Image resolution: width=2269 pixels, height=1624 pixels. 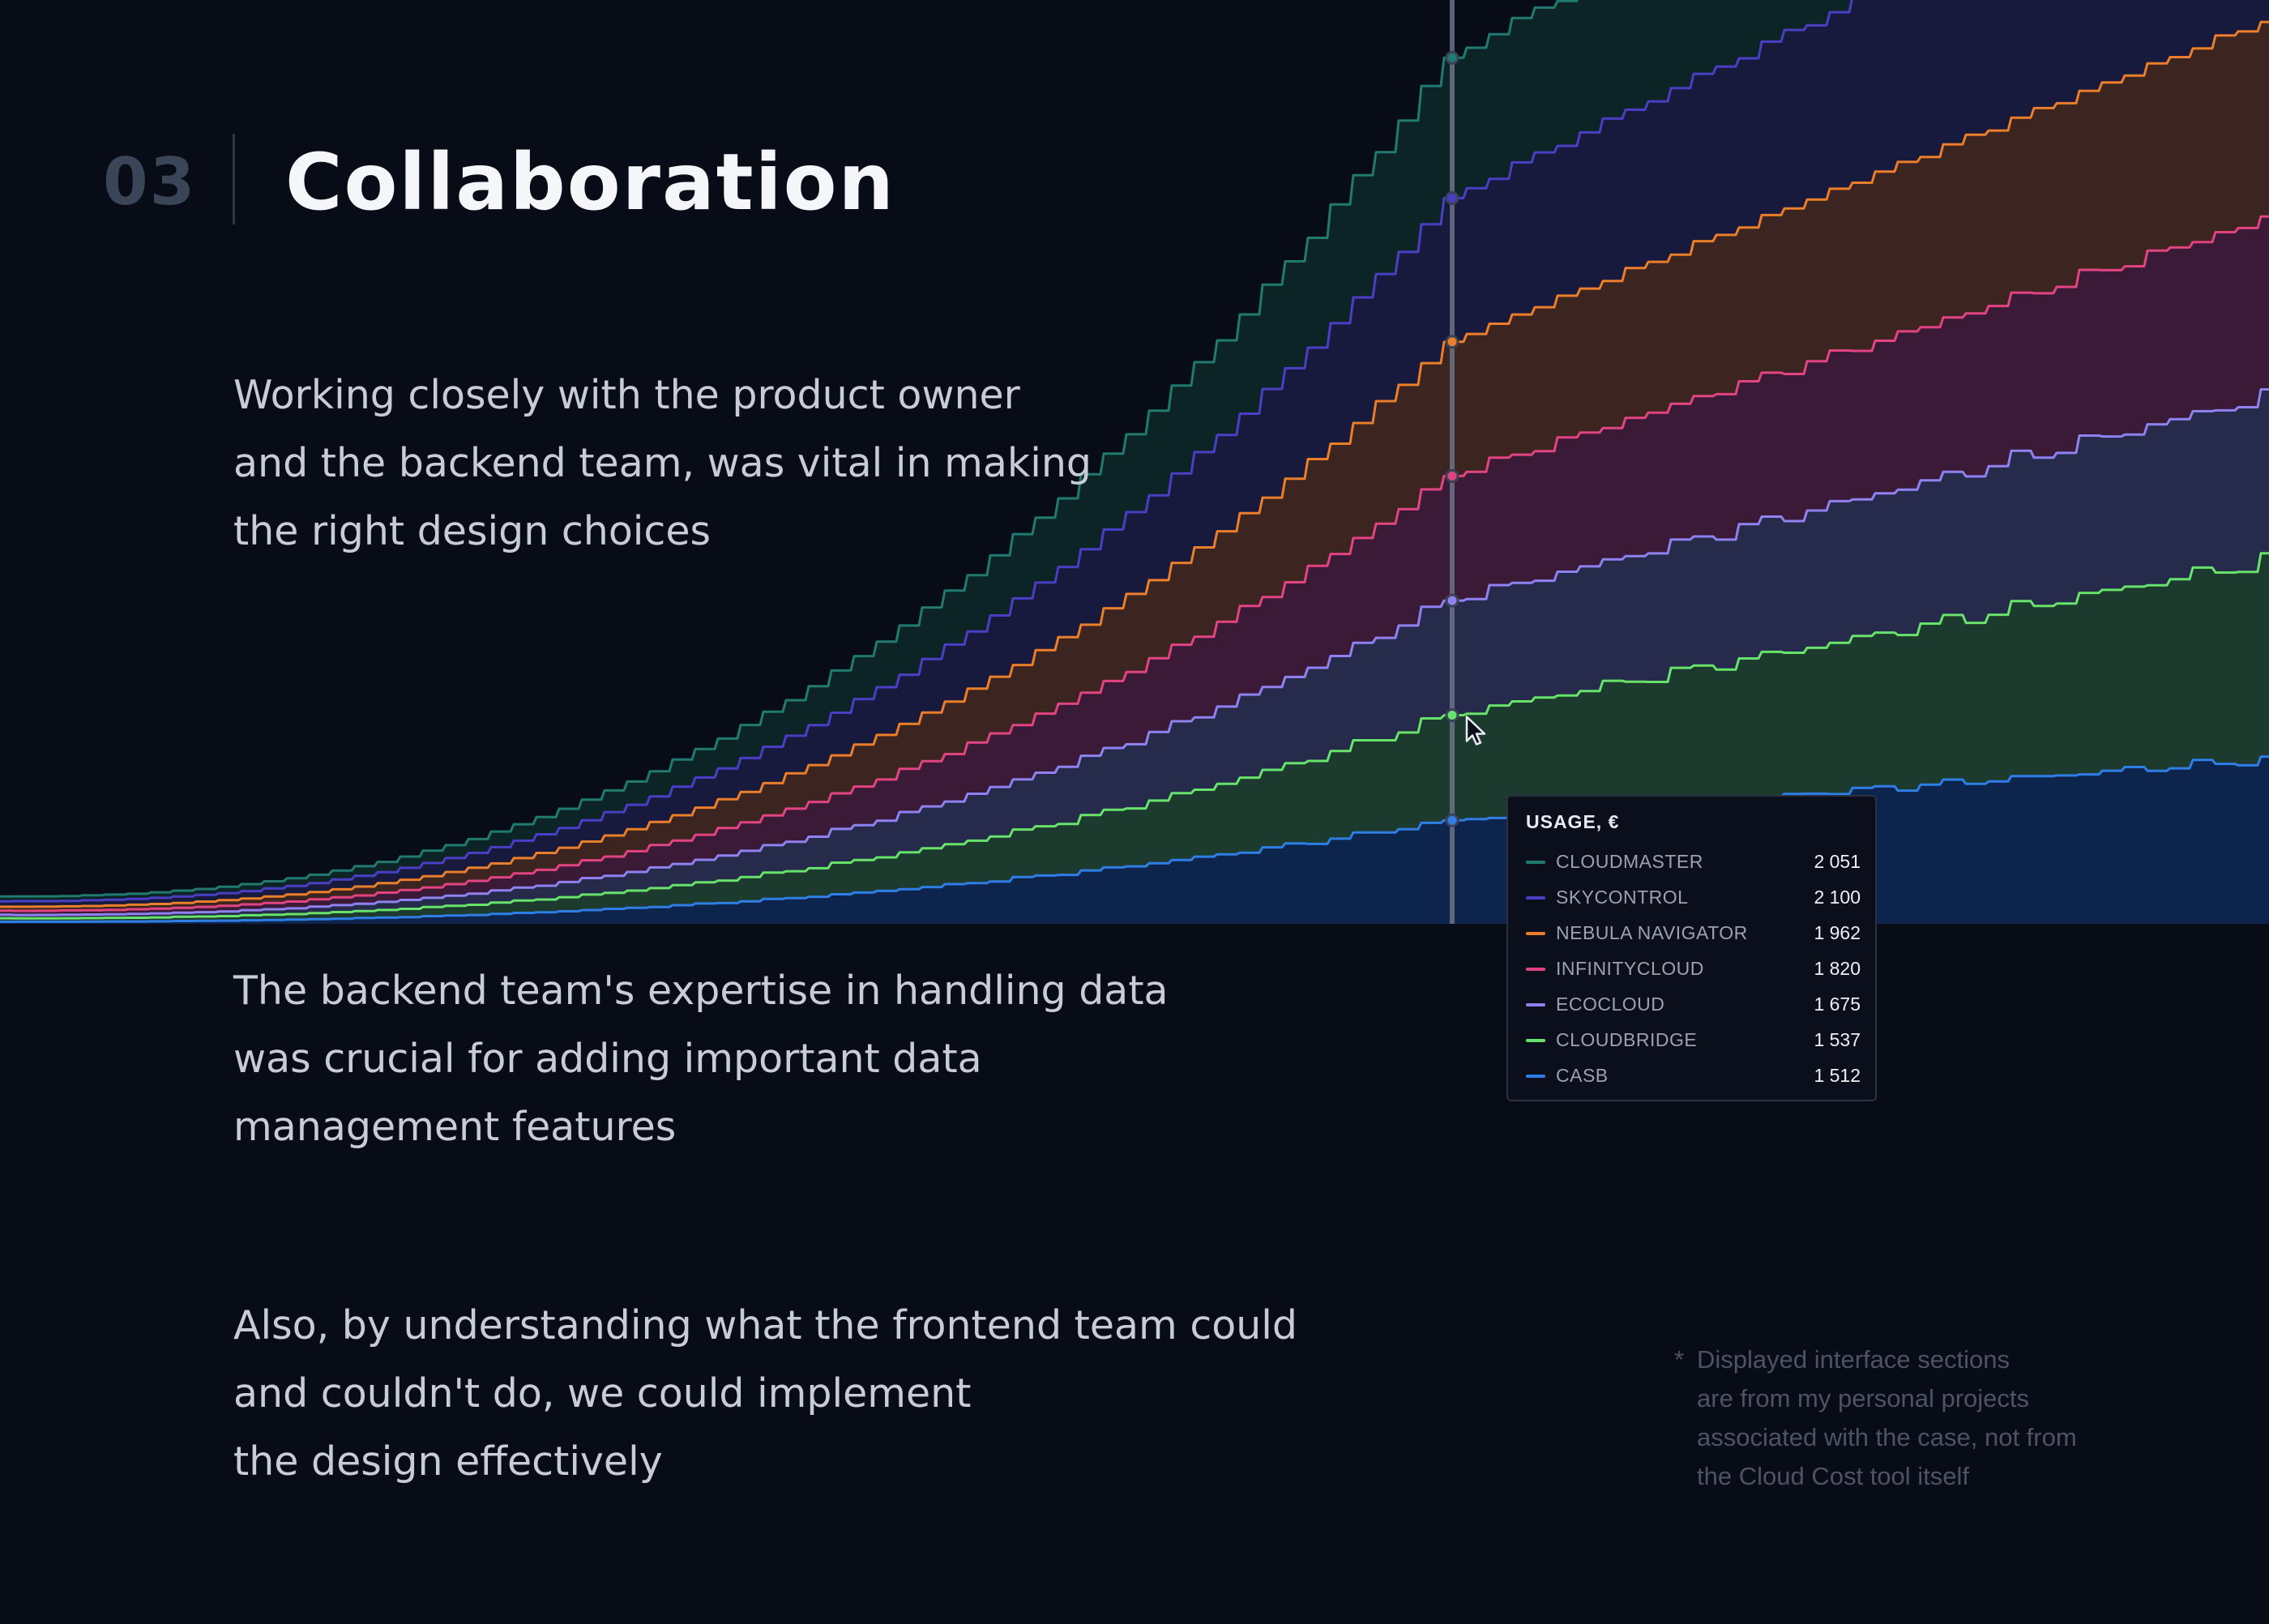 I want to click on page-title: Collaboration, so click(x=590, y=182).